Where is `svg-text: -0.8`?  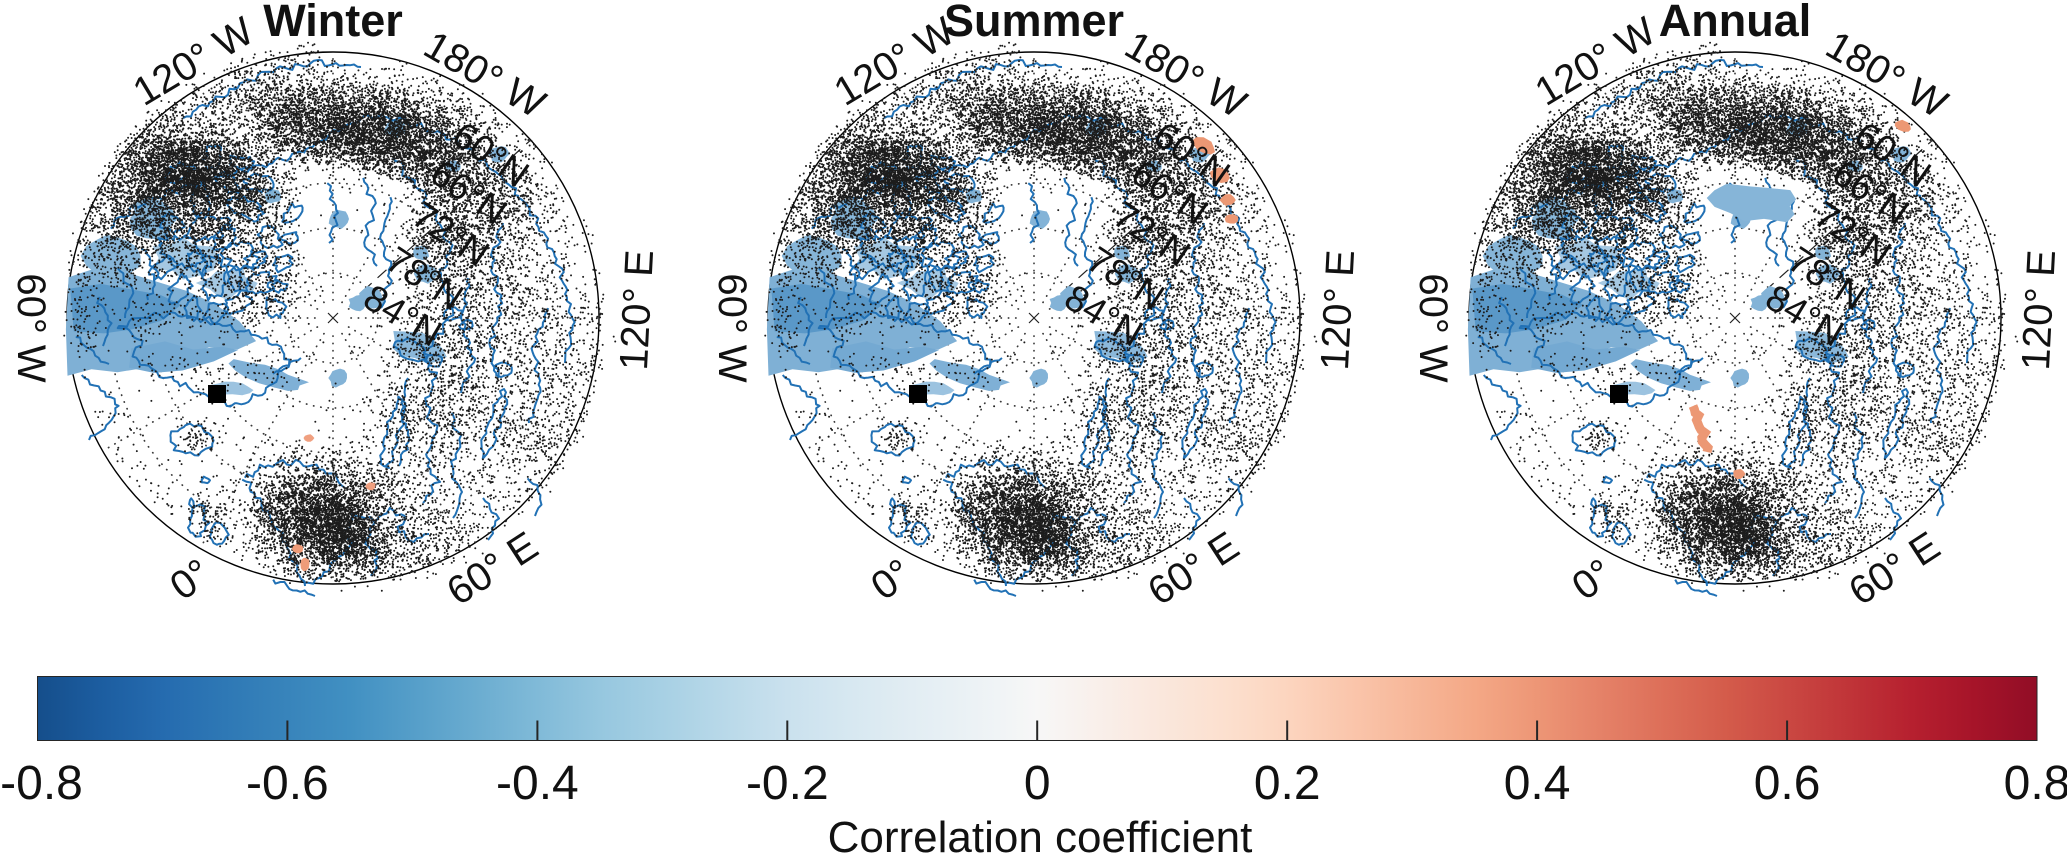 svg-text: -0.8 is located at coordinates (41, 783).